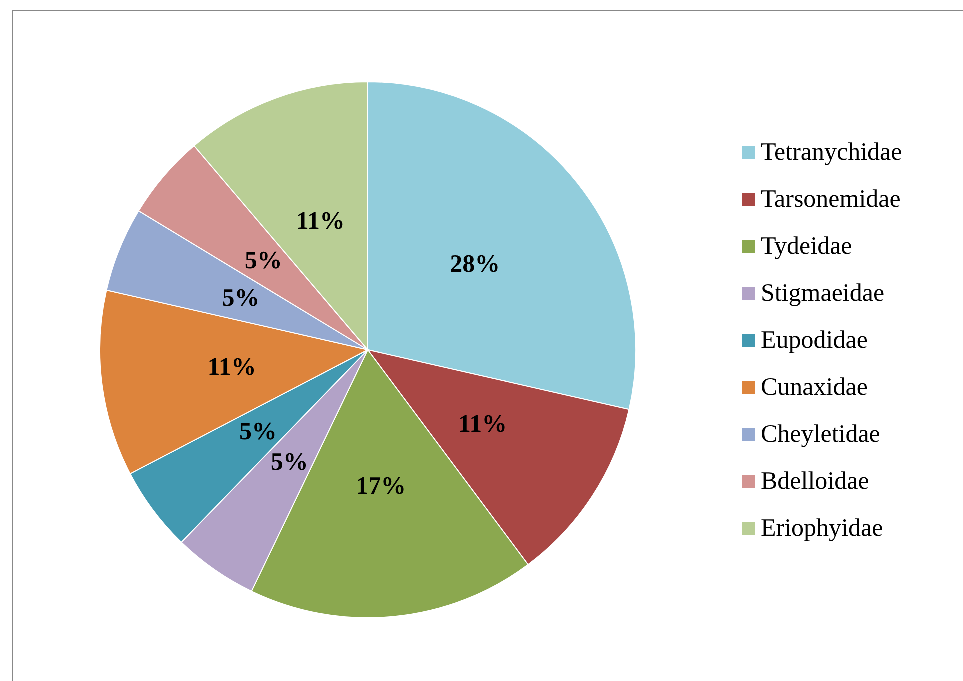  I want to click on legend-label: Eriophyidae, so click(822, 528).